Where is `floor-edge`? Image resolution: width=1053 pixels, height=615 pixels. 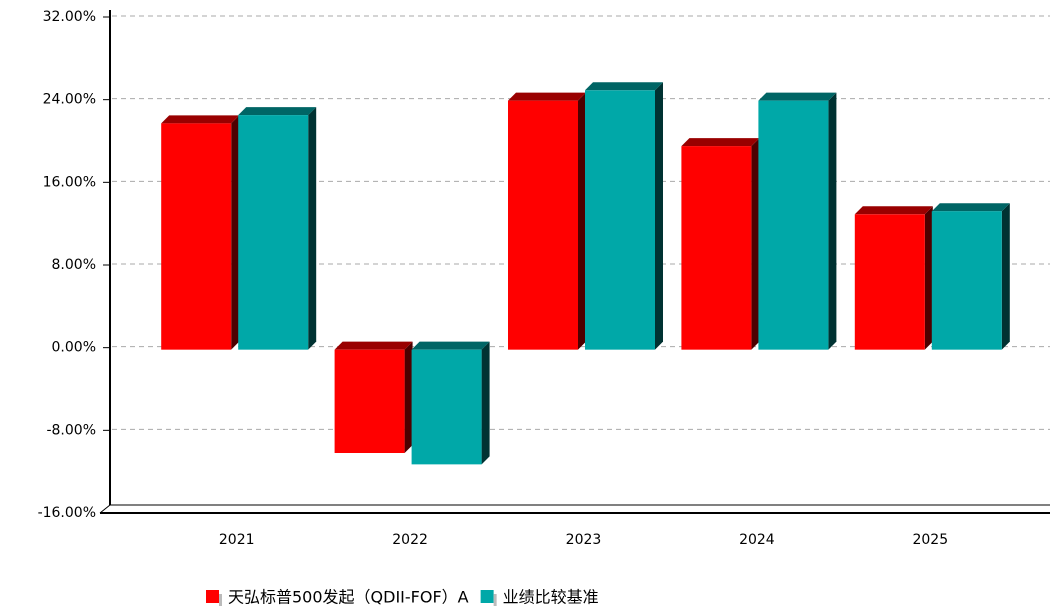
floor-edge is located at coordinates (105, 509).